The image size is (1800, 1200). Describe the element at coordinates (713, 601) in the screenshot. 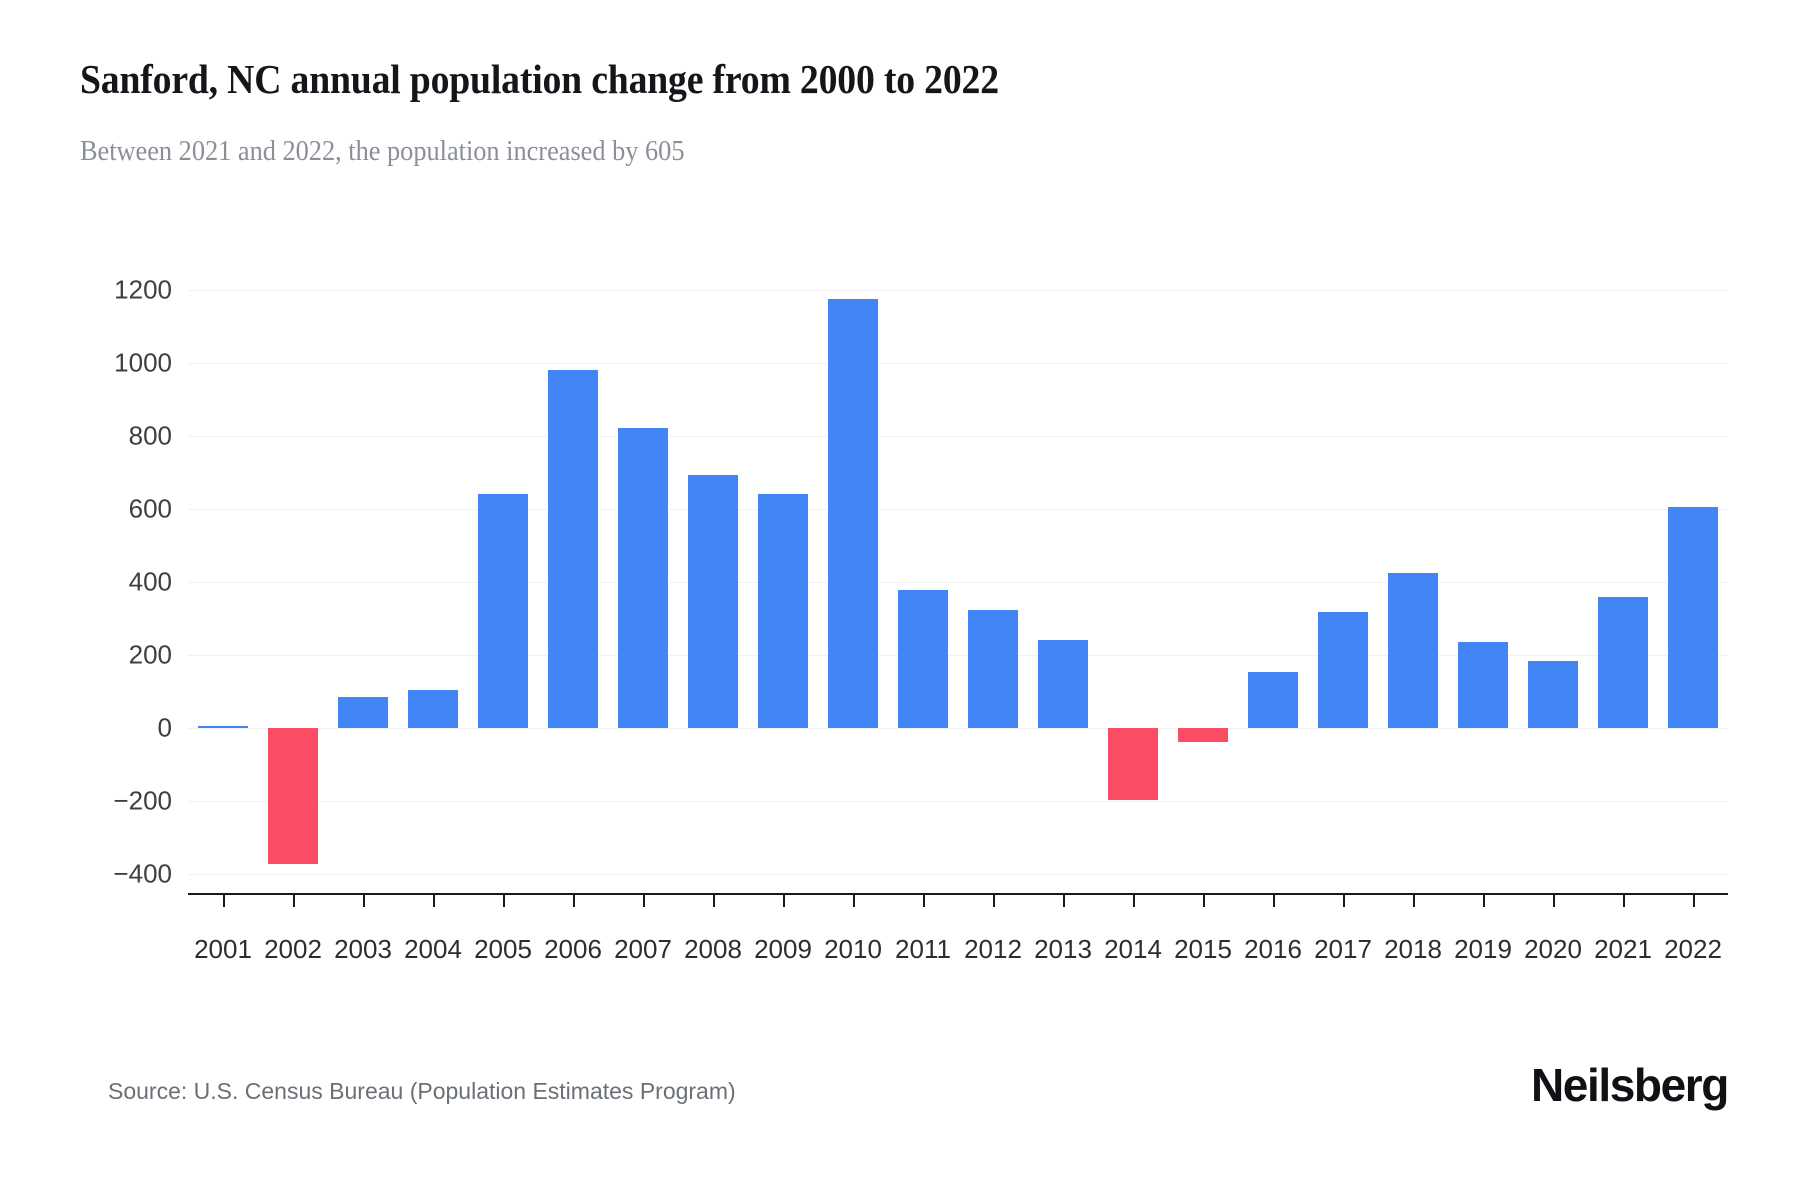

I see `bar-2008` at that location.